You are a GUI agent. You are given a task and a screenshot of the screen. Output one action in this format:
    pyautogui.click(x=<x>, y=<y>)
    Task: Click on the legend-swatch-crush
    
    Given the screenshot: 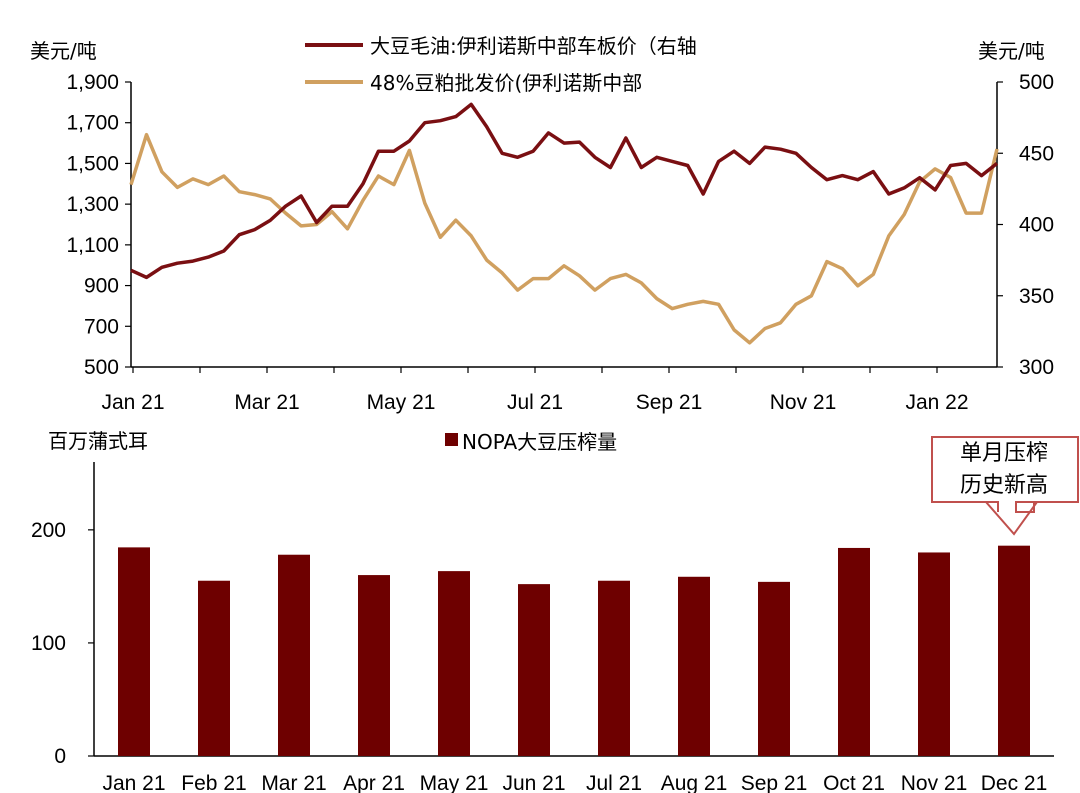 What is the action you would take?
    pyautogui.click(x=451, y=439)
    